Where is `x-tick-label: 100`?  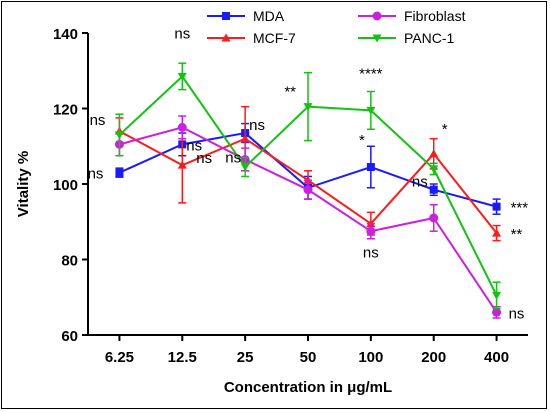
x-tick-label: 100 is located at coordinates (370, 357).